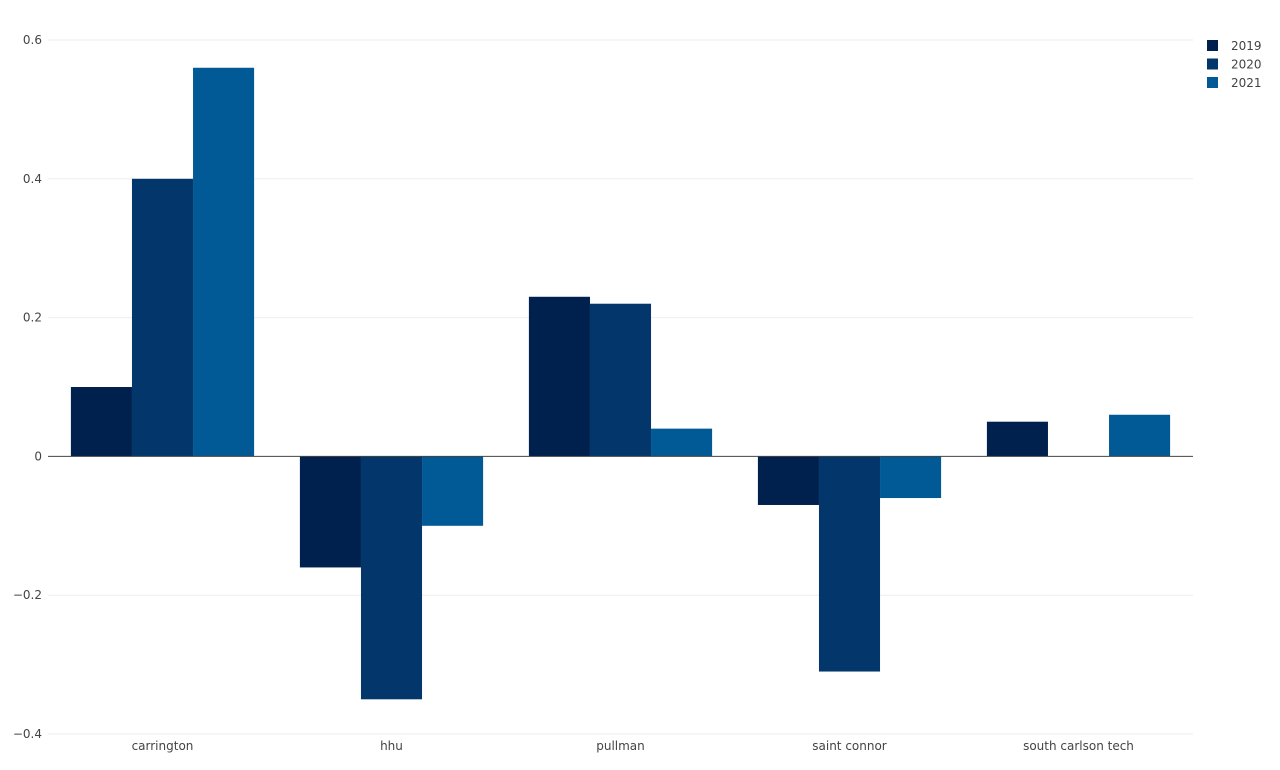 The image size is (1280, 770). Describe the element at coordinates (911, 477) in the screenshot. I see `bar-2021-saint-connor` at that location.